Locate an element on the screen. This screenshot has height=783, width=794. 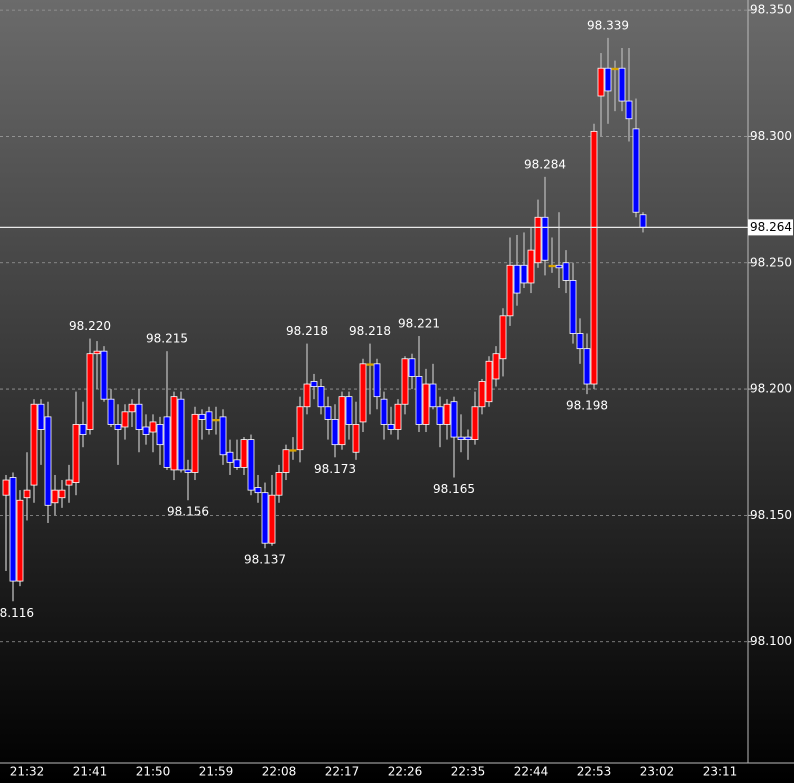
annotation: 98.220 is located at coordinates (90, 326).